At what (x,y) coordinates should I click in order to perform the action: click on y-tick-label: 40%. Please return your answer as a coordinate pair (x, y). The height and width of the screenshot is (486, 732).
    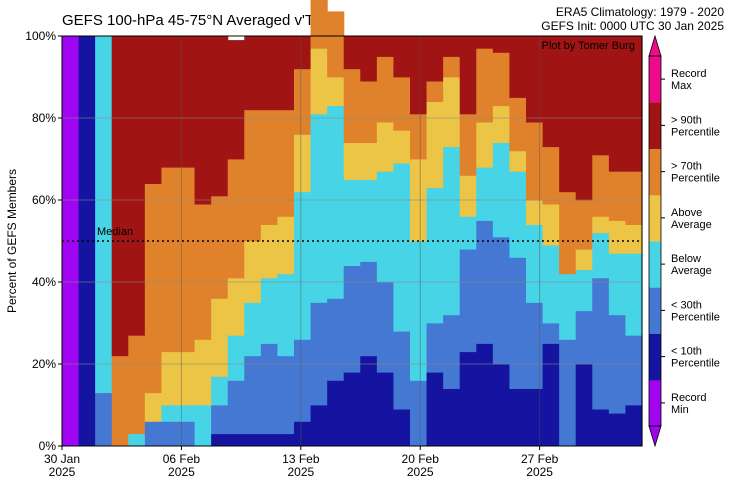
    Looking at the image, I should click on (44, 282).